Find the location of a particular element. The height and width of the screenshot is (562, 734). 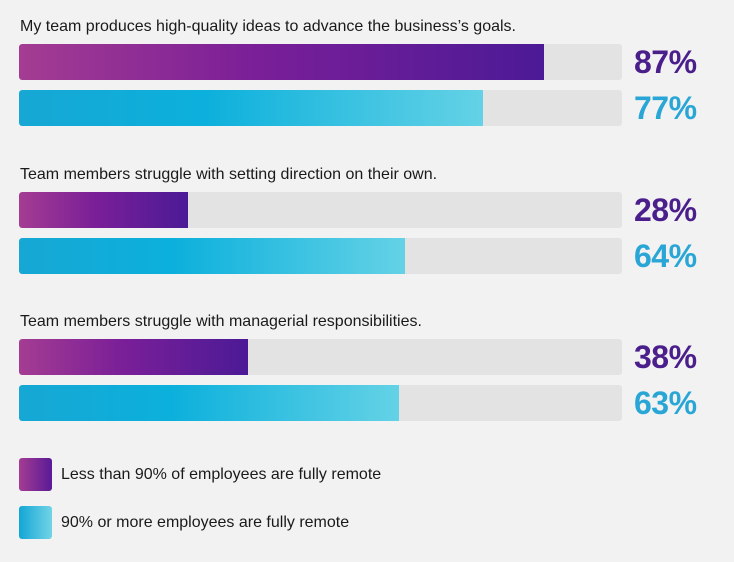

value-label: 64% is located at coordinates (665, 256).